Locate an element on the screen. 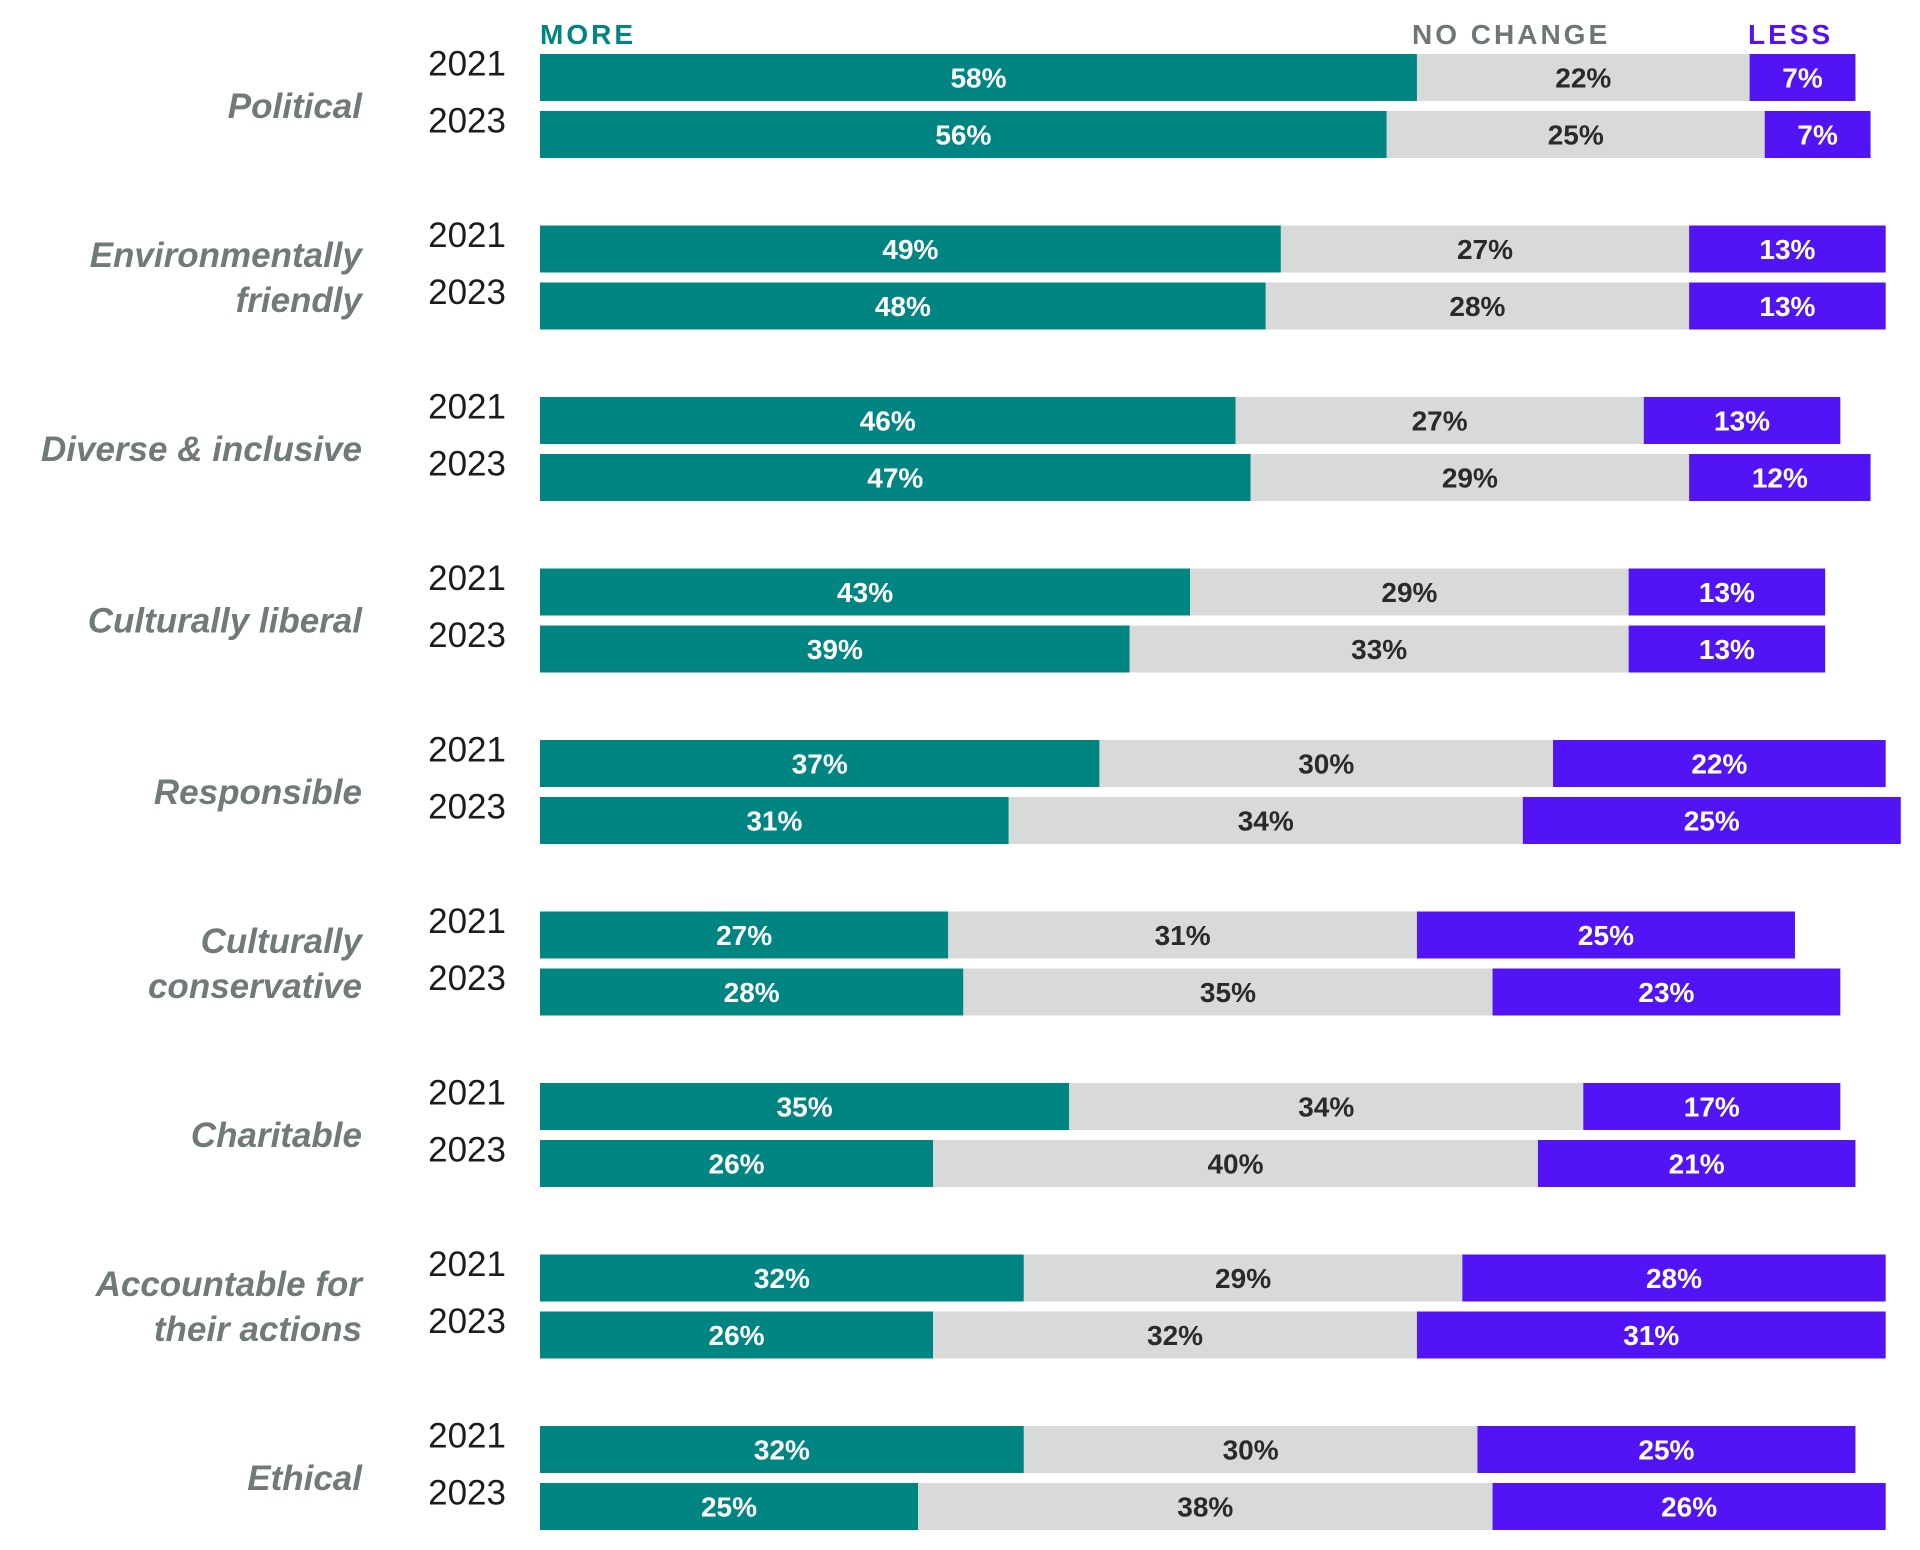 The width and height of the screenshot is (1920, 1550). category-label: Environmentally is located at coordinates (227, 255).